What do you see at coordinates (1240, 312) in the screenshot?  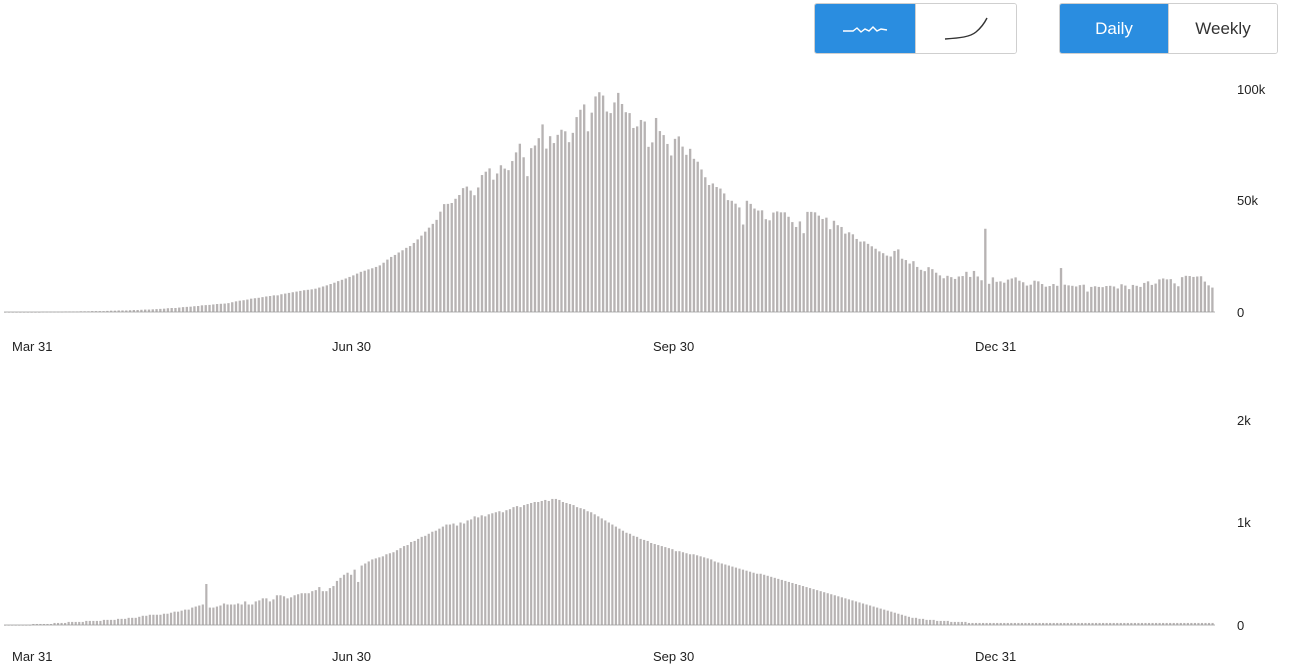 I see `cases-y-tick-0: 0` at bounding box center [1240, 312].